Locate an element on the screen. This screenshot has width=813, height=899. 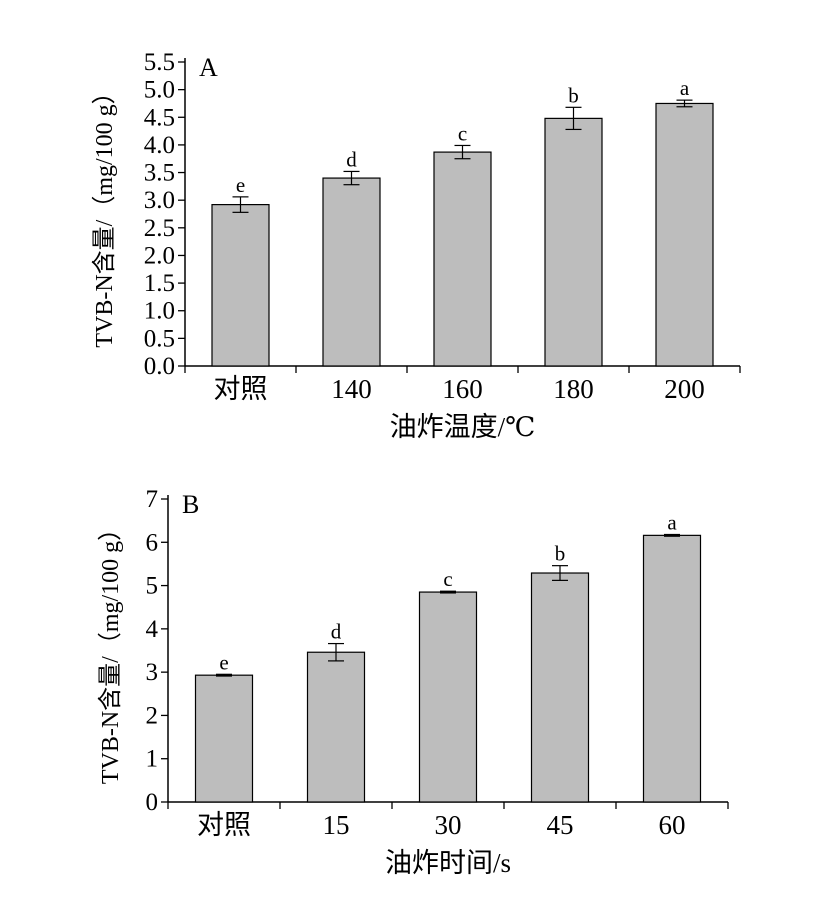
category-label-a-0: 对照 is located at coordinates (241, 389).